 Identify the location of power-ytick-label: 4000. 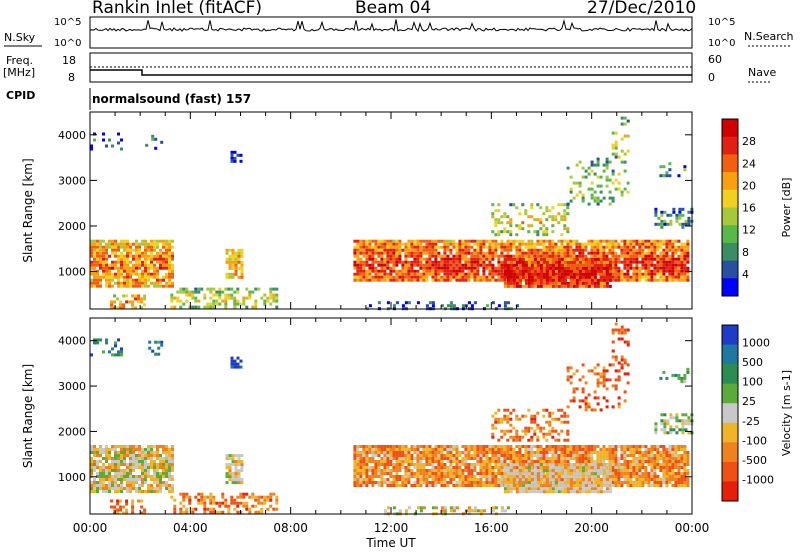
(72, 135).